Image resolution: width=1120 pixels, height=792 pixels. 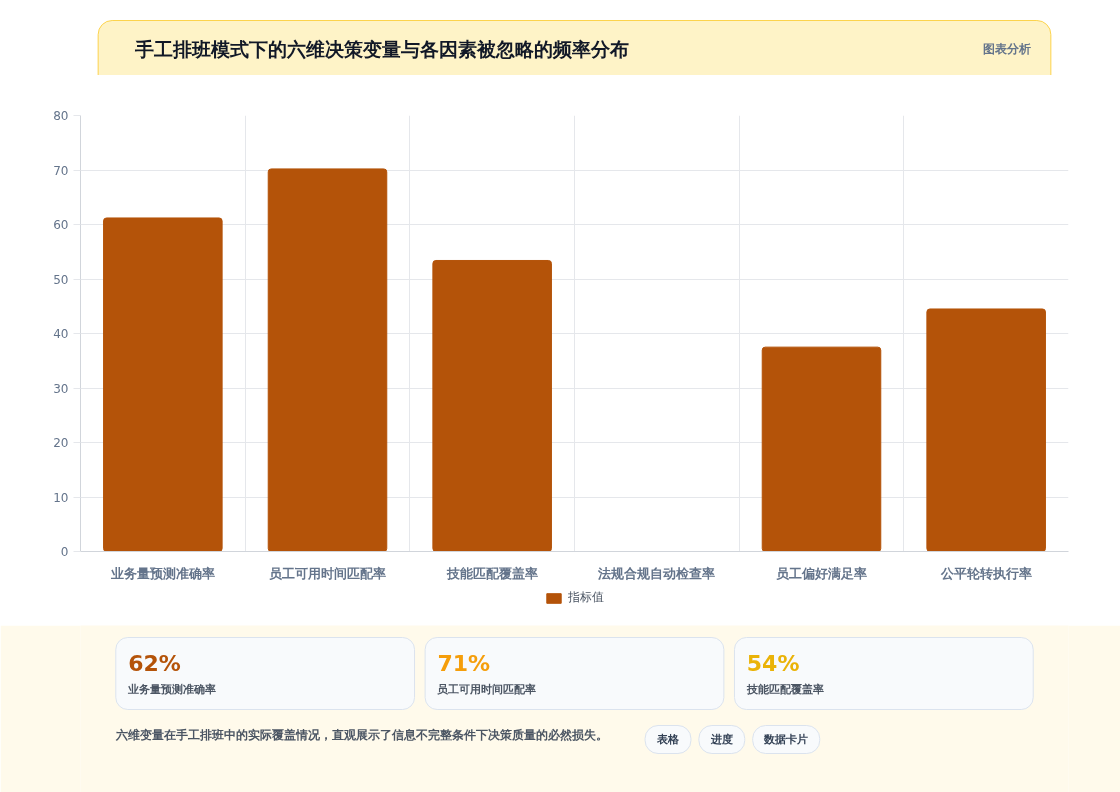 What do you see at coordinates (61, 170) in the screenshot?
I see `y-tick-label: 70` at bounding box center [61, 170].